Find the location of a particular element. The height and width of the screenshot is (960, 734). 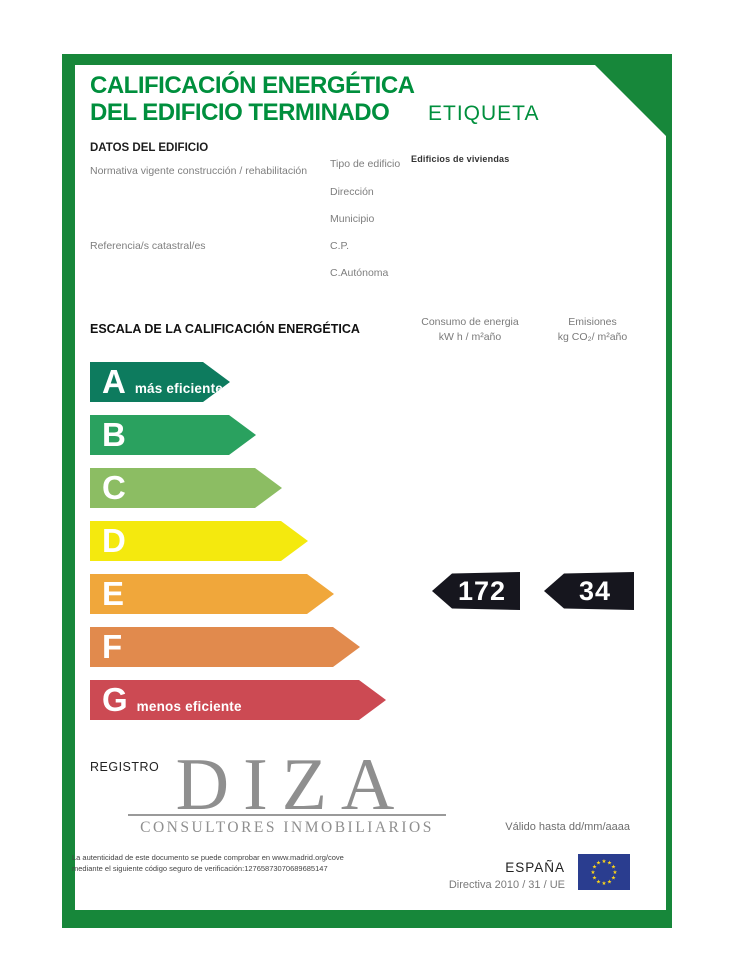

rating-arrow-d: D is located at coordinates (199, 541).